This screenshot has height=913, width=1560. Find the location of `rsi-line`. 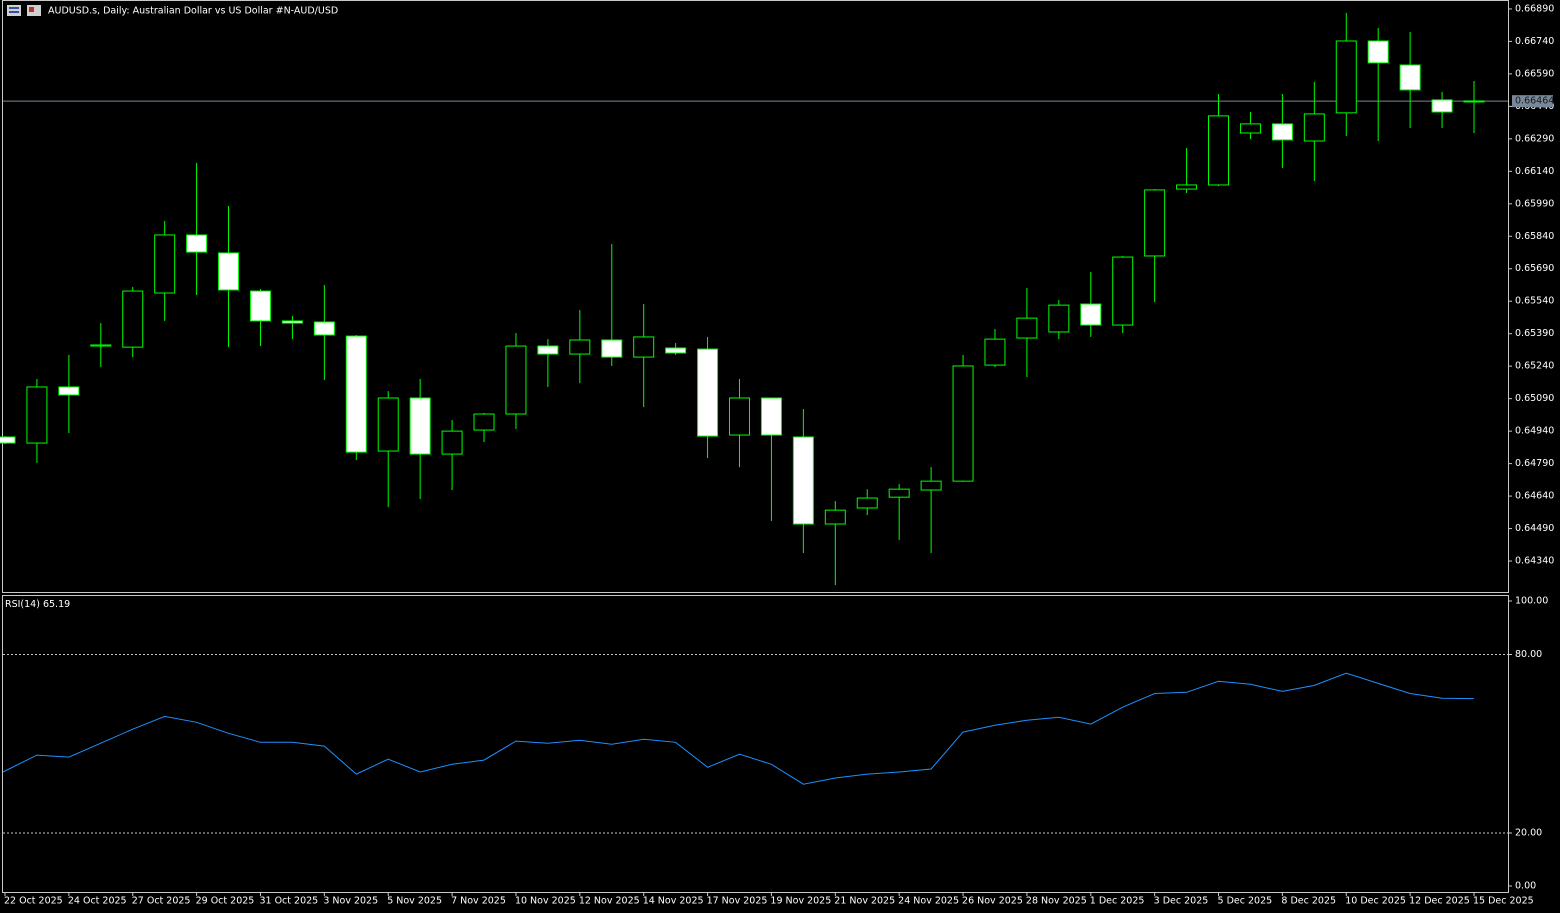

rsi-line is located at coordinates (738, 728).